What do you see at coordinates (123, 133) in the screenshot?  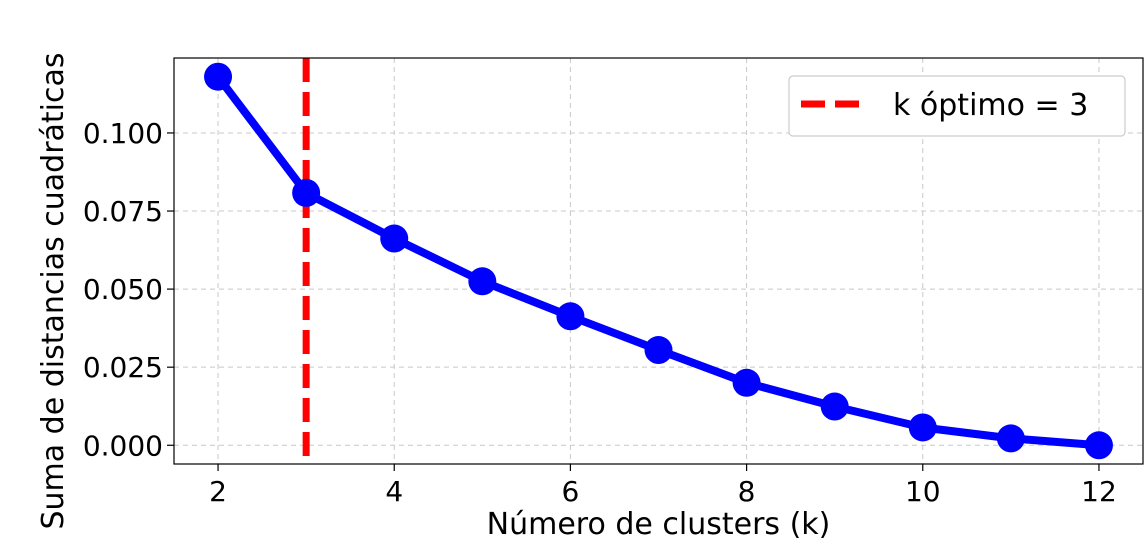 I see `y-tick-label: 0.100` at bounding box center [123, 133].